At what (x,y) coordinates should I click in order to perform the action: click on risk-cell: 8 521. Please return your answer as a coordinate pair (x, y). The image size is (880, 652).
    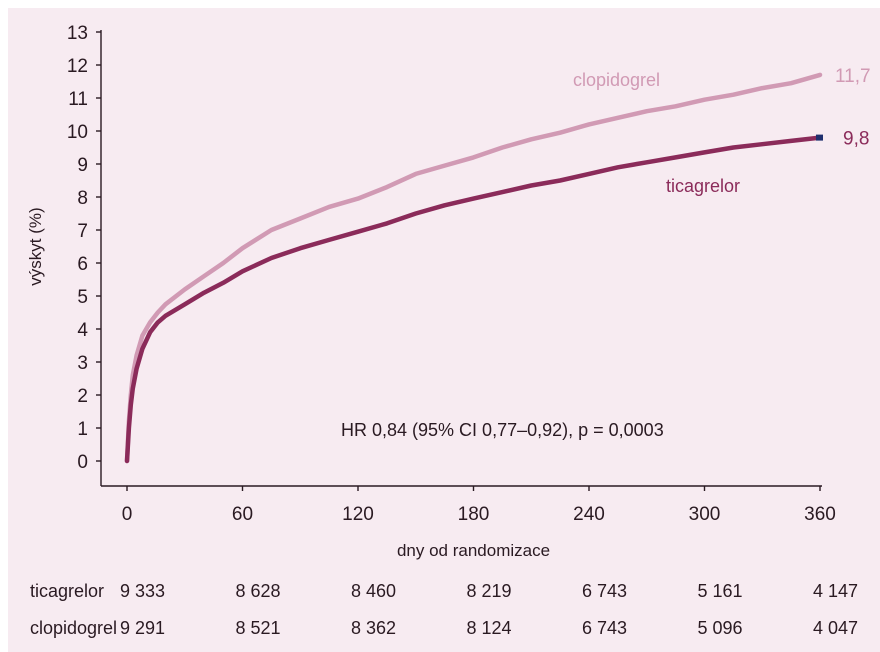
    Looking at the image, I should click on (257, 628).